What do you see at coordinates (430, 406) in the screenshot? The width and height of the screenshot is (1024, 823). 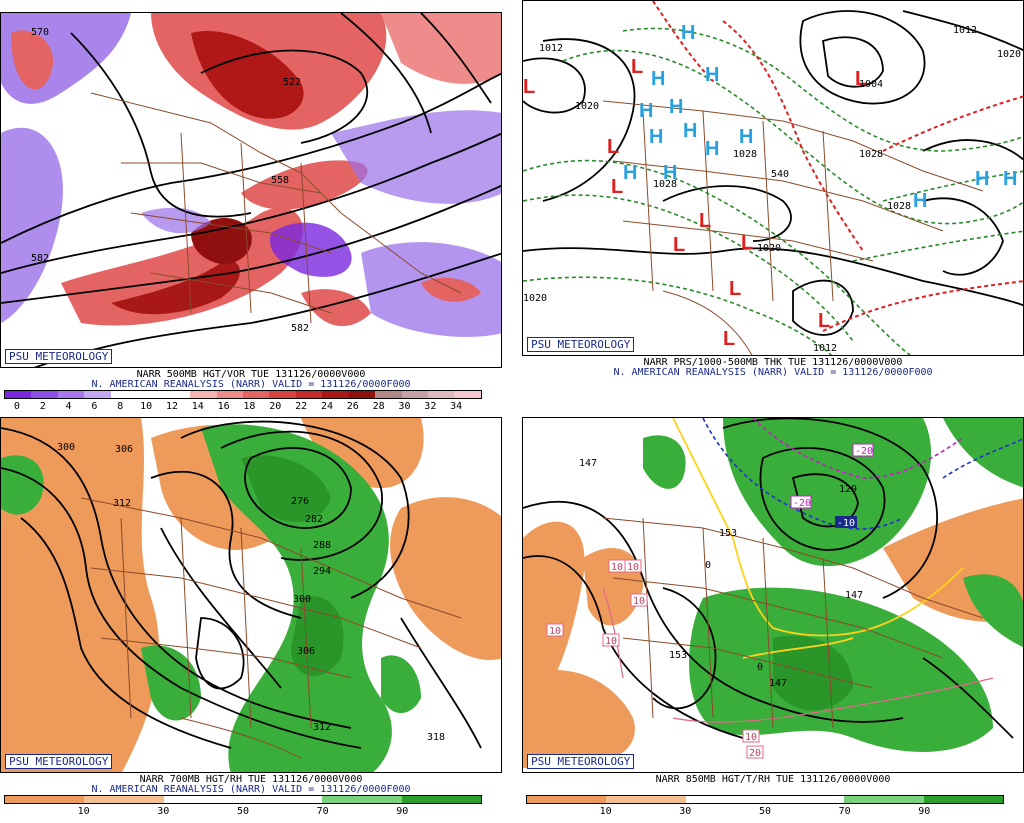 I see `colorbar-tick-label: 32` at bounding box center [430, 406].